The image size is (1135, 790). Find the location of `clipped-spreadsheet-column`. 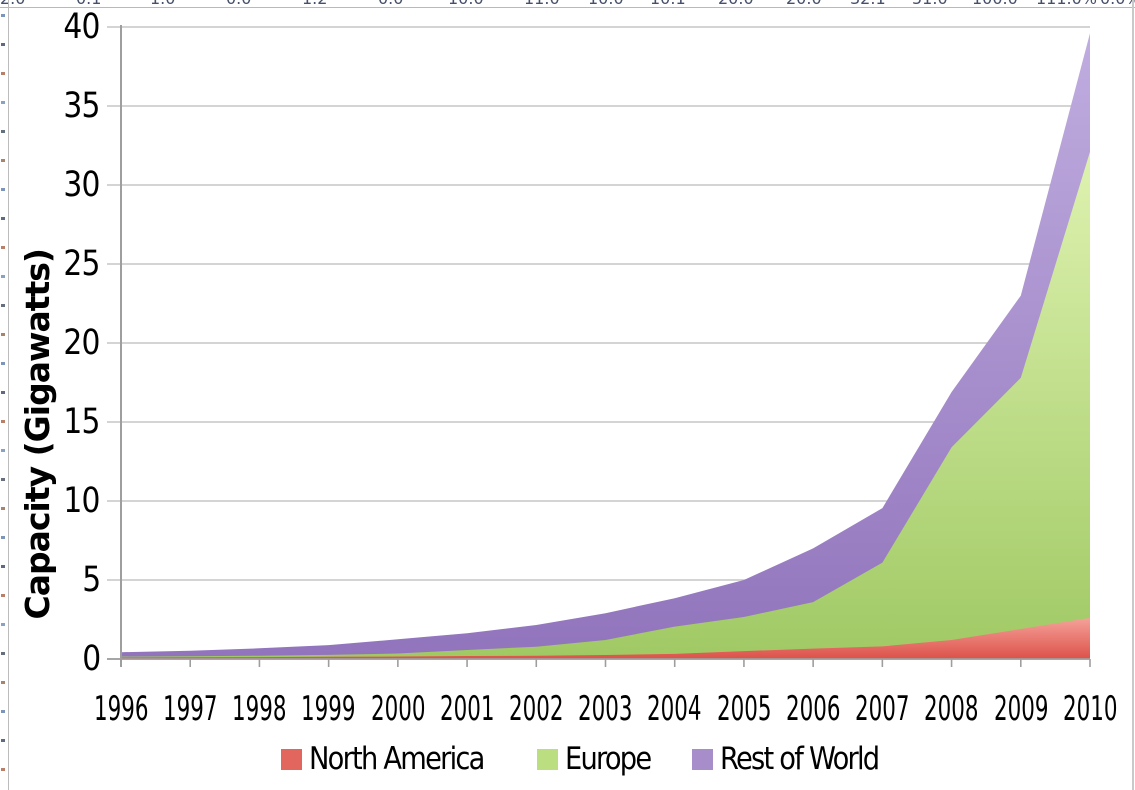

clipped-spreadsheet-column is located at coordinates (4, 399).